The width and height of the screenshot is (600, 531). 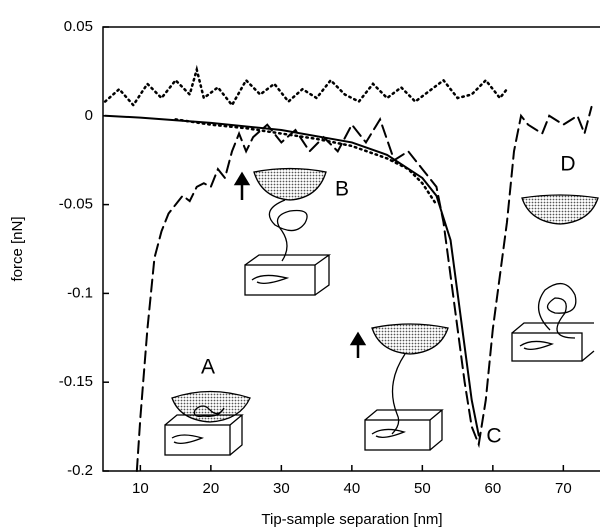 I want to click on annotation: D, so click(x=567, y=164).